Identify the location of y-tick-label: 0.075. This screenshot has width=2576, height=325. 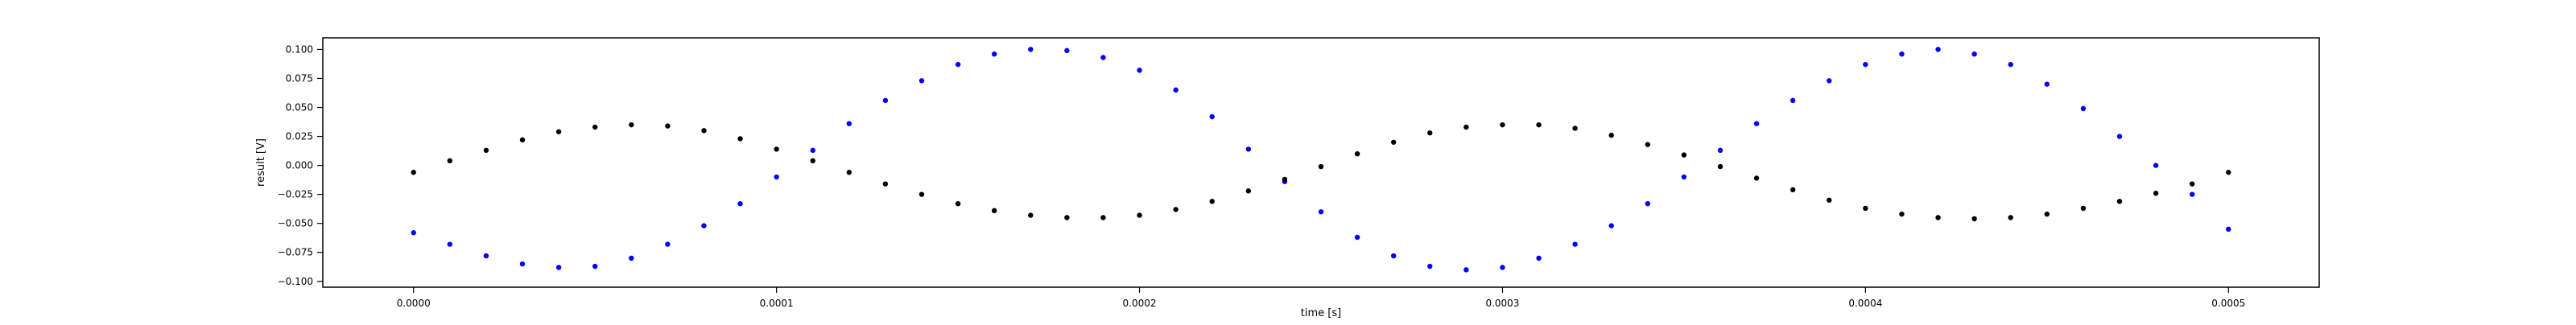
(299, 78).